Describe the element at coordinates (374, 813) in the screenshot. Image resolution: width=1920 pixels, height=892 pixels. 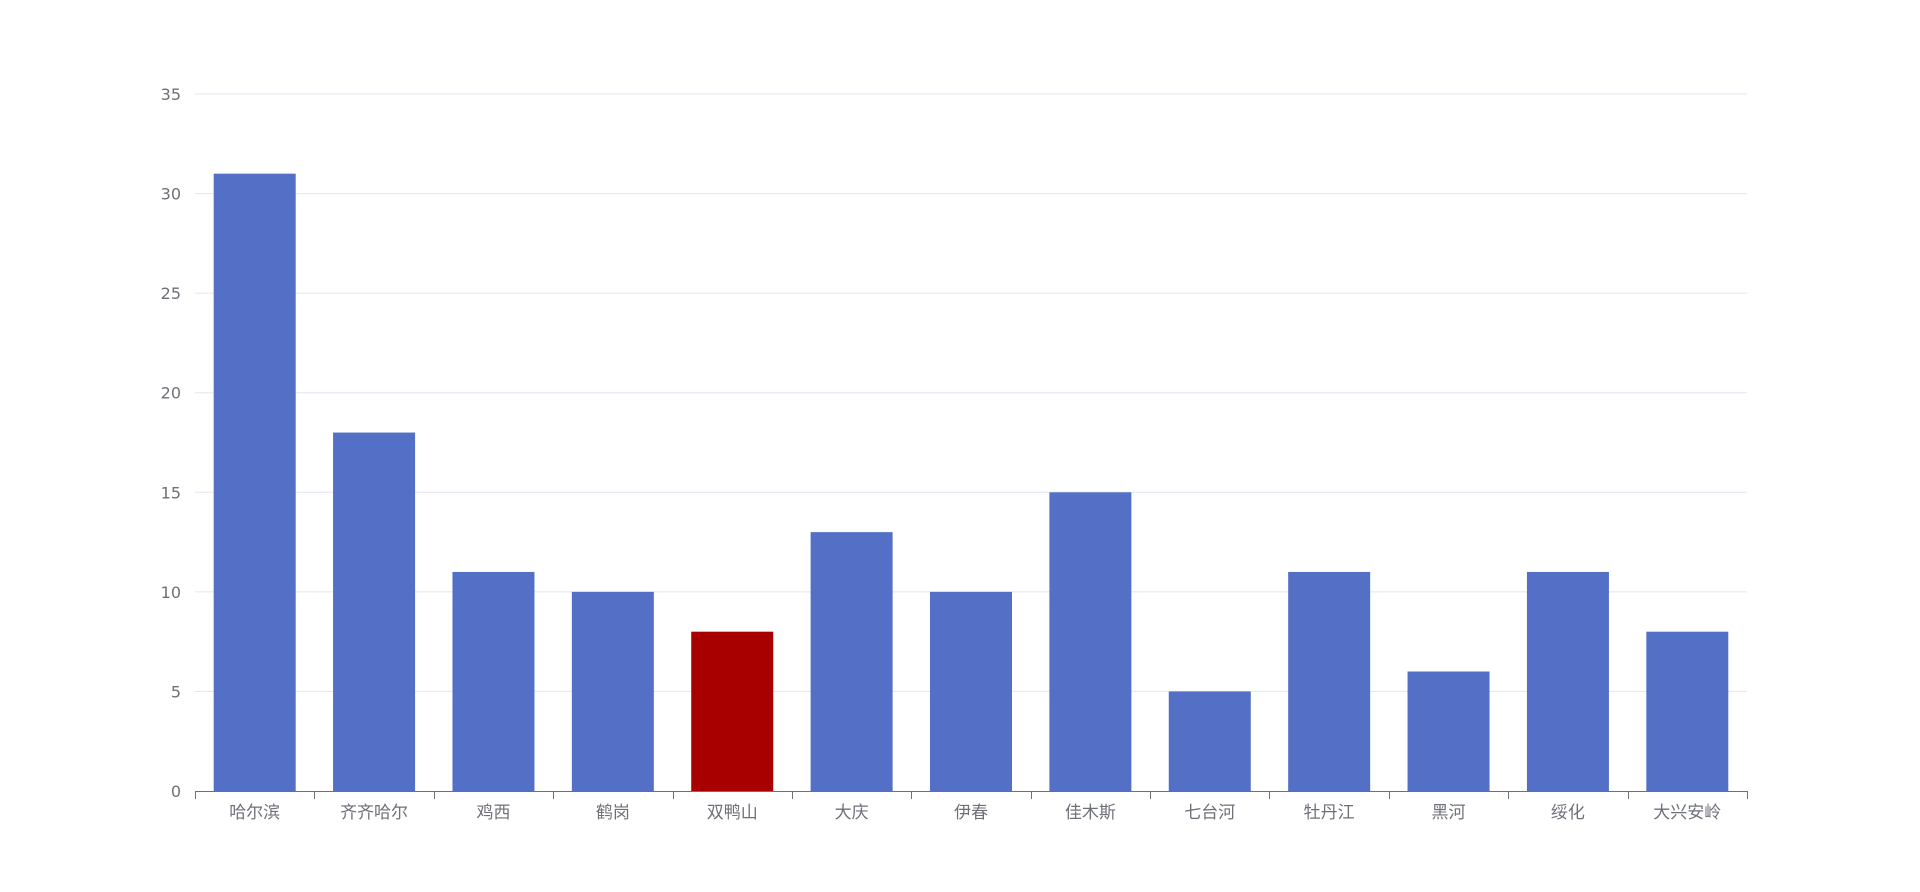
I see `x-tick-label: 齐齐哈尔` at that location.